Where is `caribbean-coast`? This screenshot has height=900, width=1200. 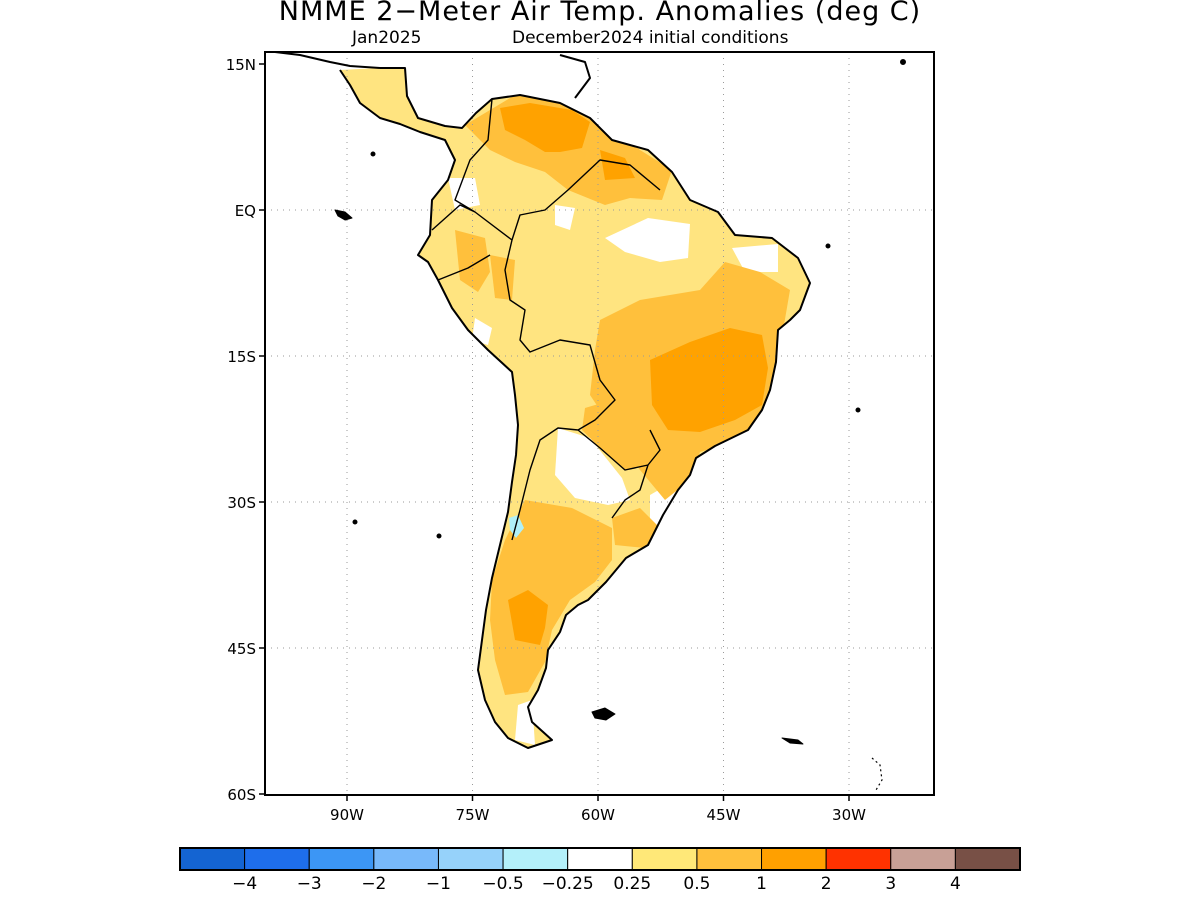
caribbean-coast is located at coordinates (575, 76).